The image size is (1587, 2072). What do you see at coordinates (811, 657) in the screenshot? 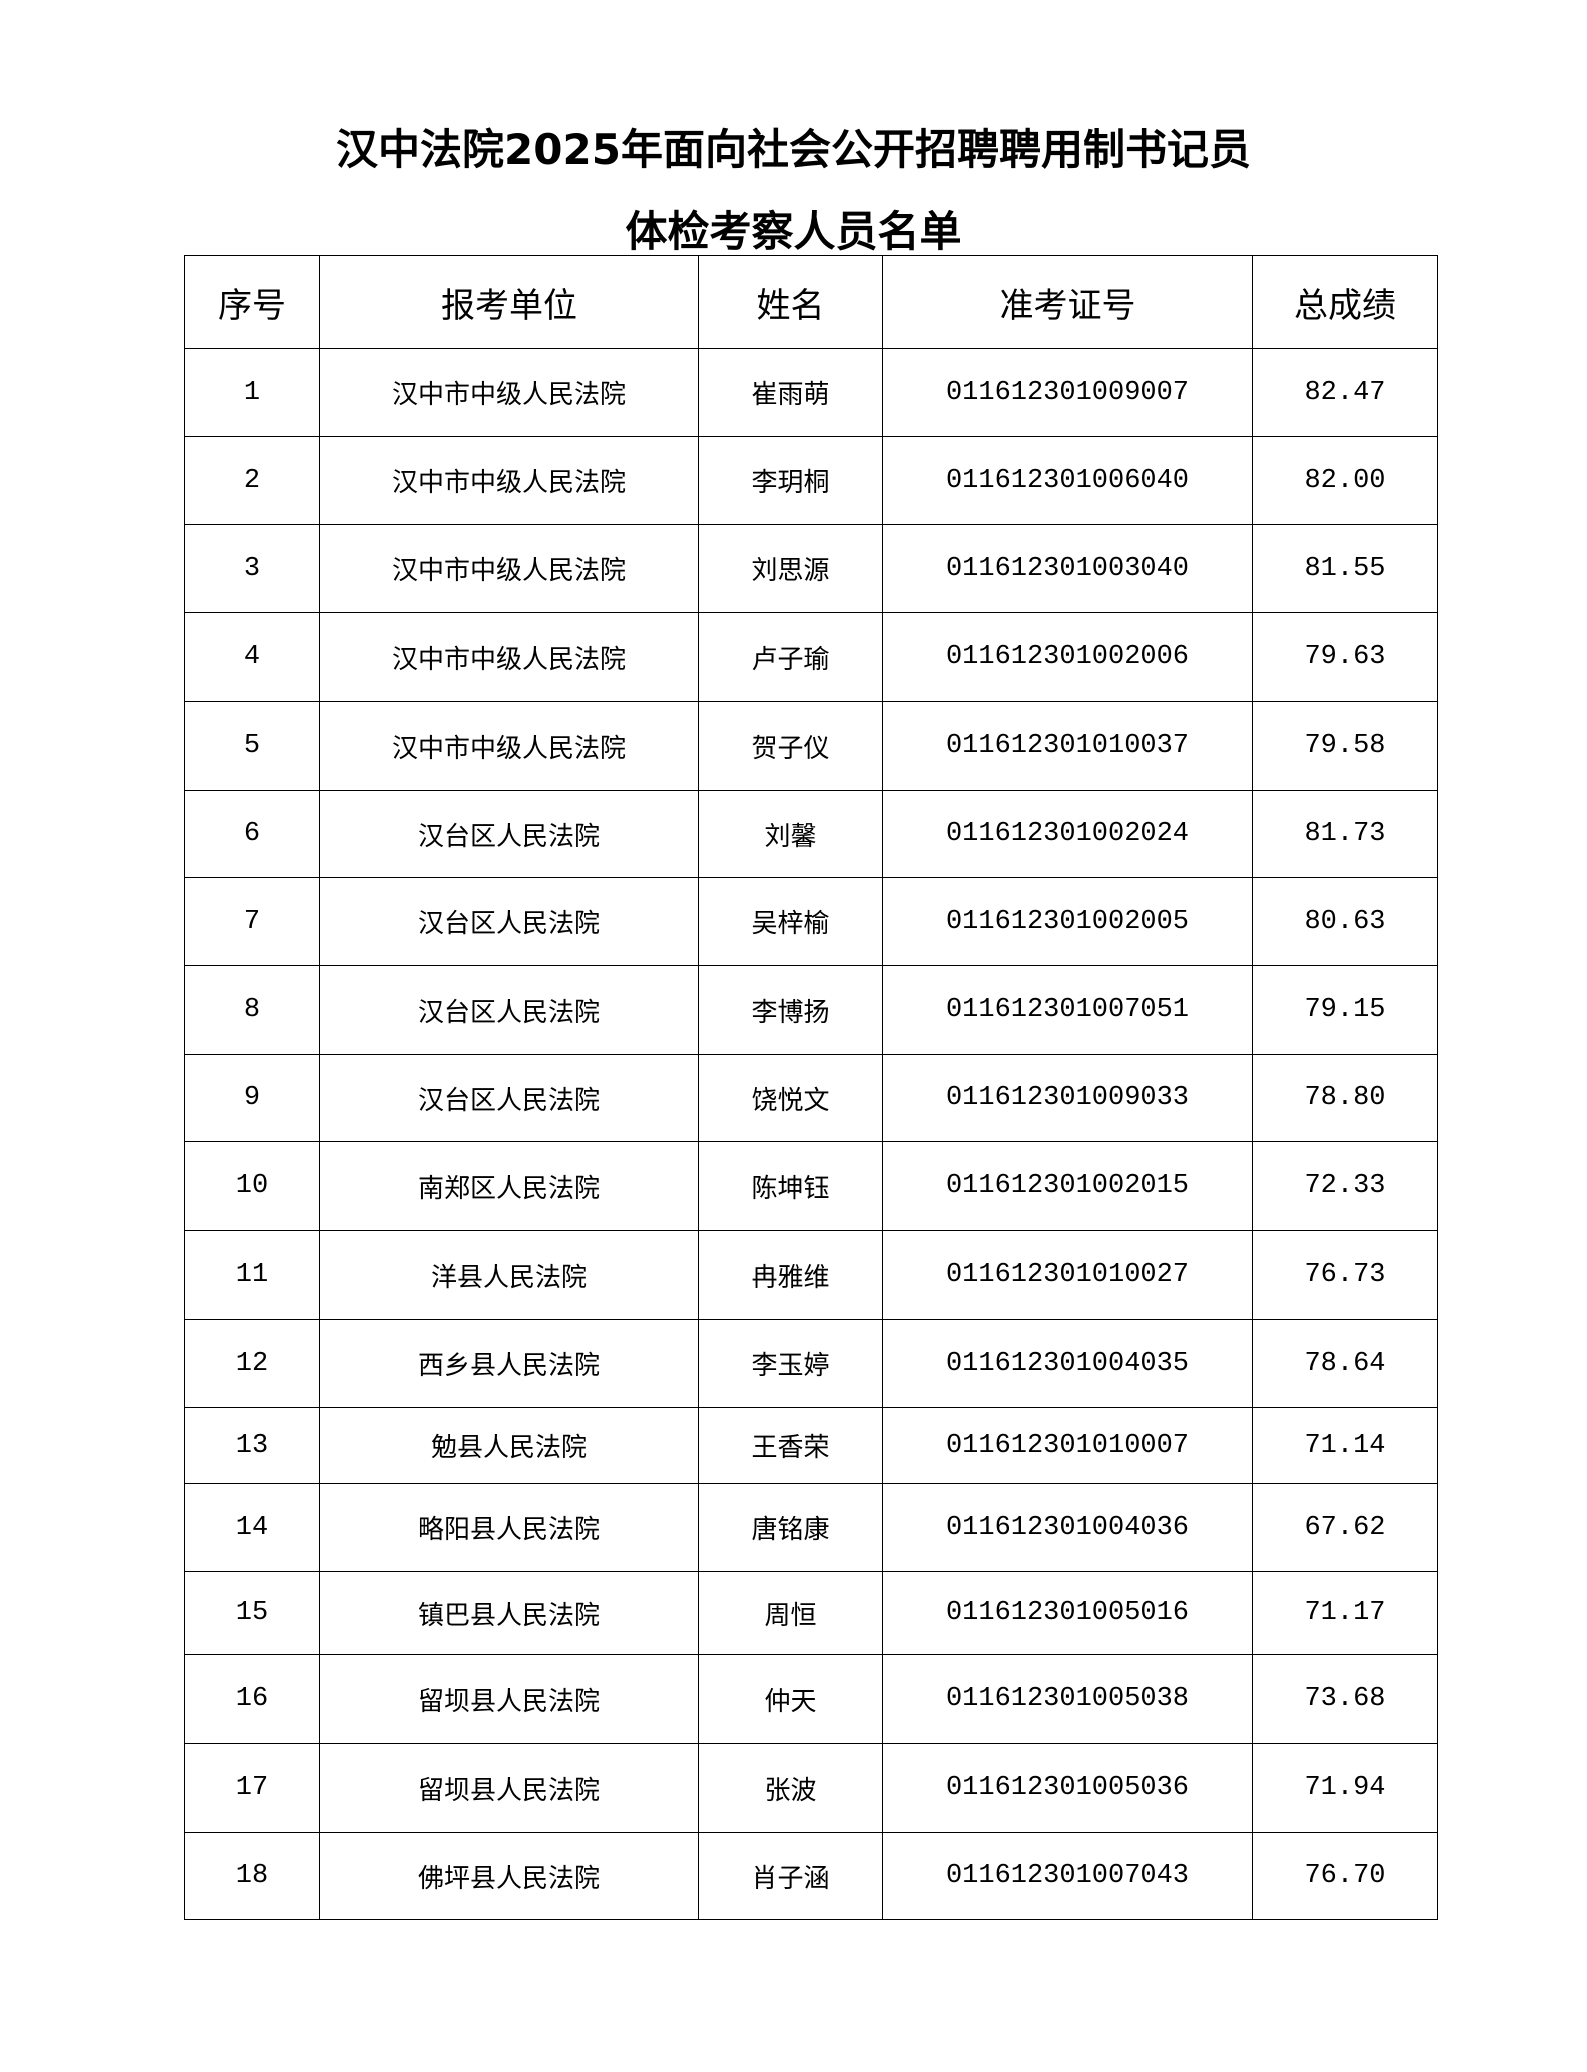
I see `table-row: 4 汉中市中级人民法院 卢子瑜 011612301002006 79.63` at bounding box center [811, 657].